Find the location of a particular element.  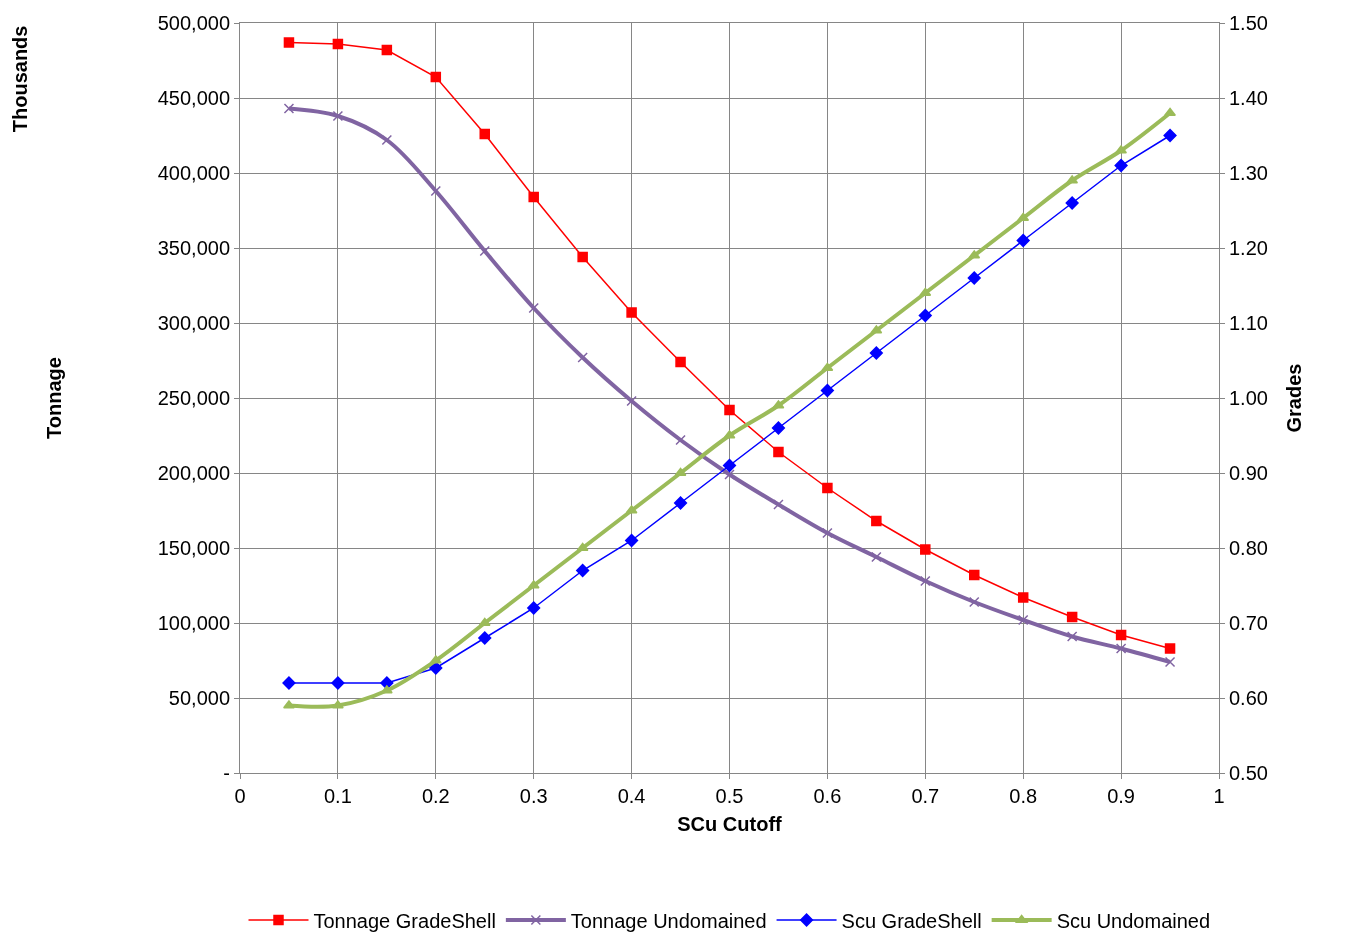

y2-tick-label: 0.50 is located at coordinates (1248, 773).